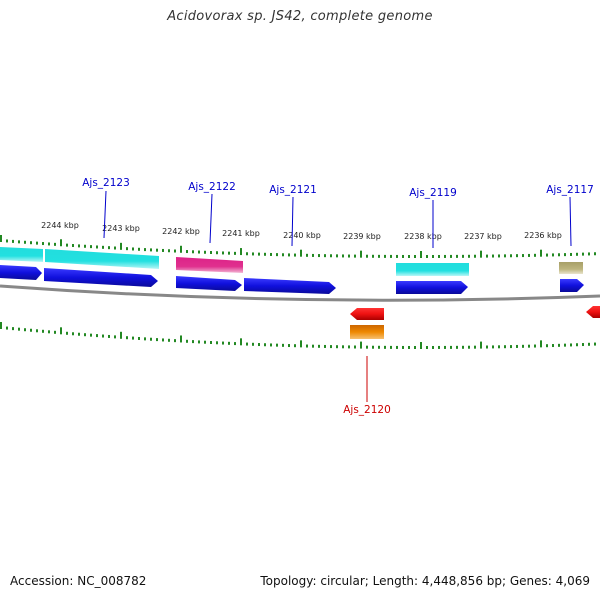 The height and width of the screenshot is (600, 600). I want to click on forward-ruler, so click(298, 246).